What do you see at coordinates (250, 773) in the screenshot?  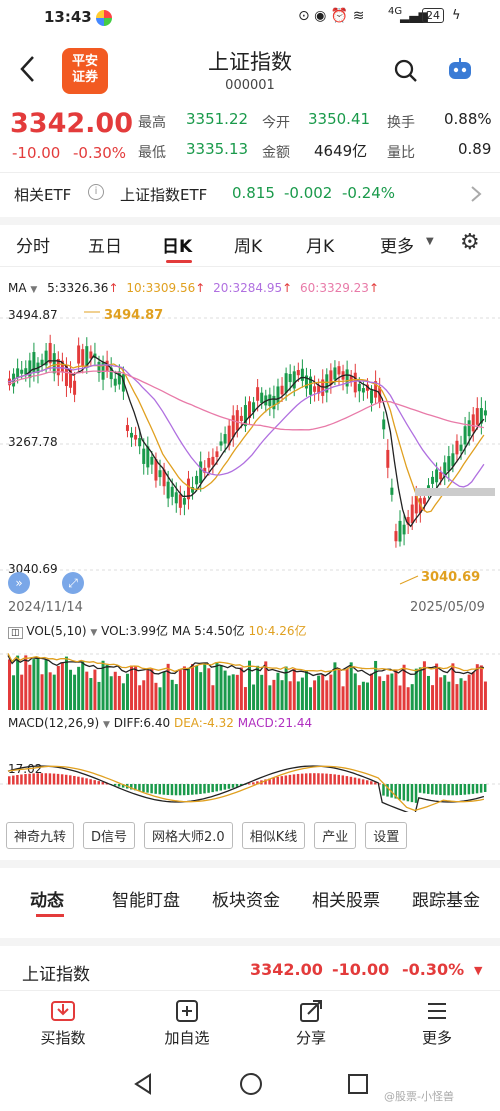 I see `macd-chart` at bounding box center [250, 773].